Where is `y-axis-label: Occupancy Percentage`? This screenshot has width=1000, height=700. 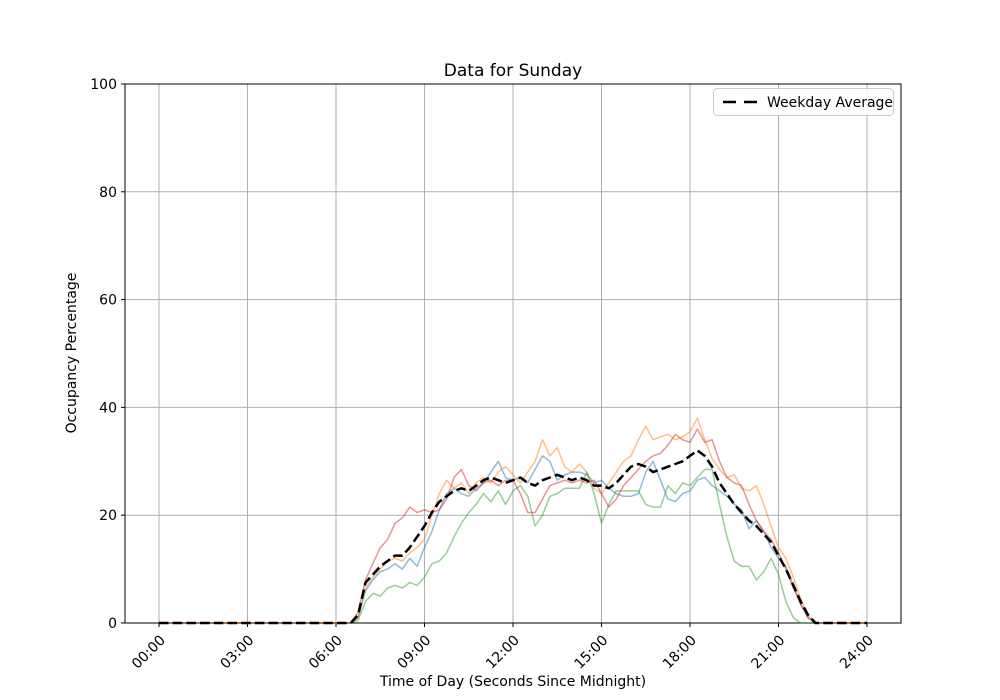 y-axis-label: Occupancy Percentage is located at coordinates (72, 353).